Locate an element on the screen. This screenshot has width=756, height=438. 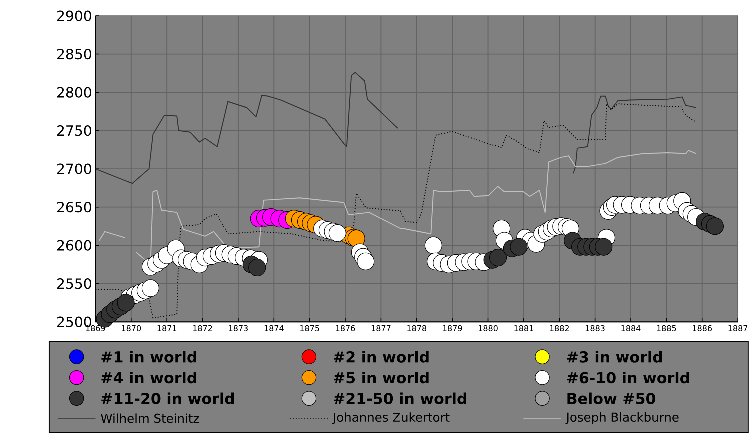
x-tick-label: 1880 is located at coordinates (488, 328).